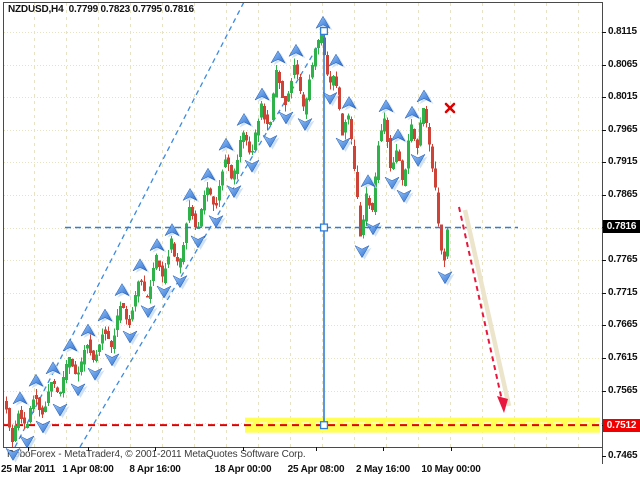 This screenshot has height=480, width=640. I want to click on target-price-tag: 0.7512, so click(621, 425).